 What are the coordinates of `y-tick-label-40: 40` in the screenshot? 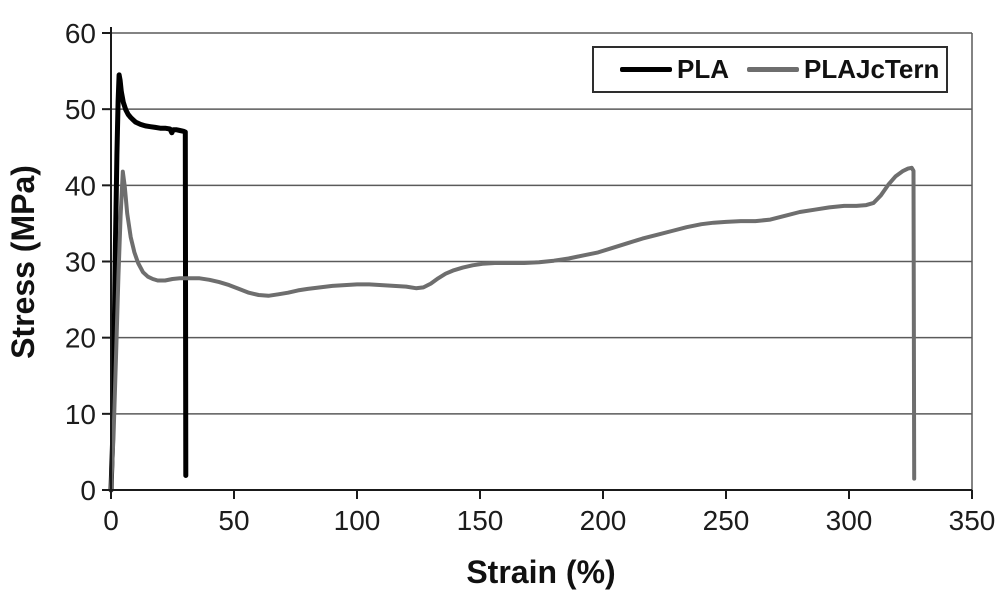 It's located at (80, 185).